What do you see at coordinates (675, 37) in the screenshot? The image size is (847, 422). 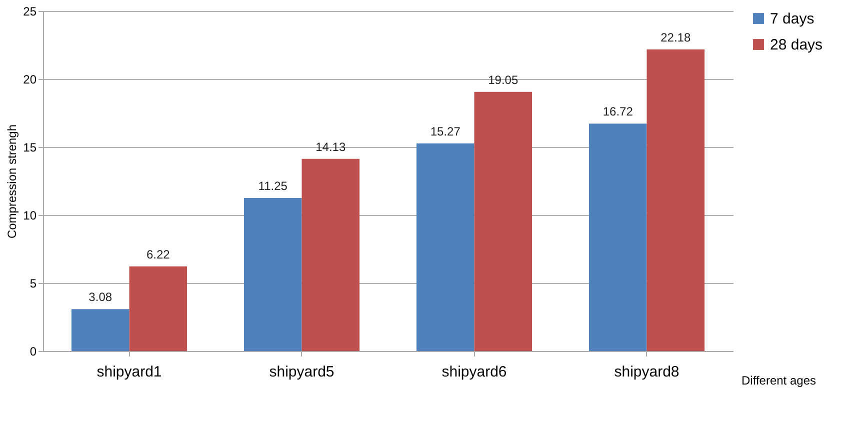 I see `data-label: 22.18` at bounding box center [675, 37].